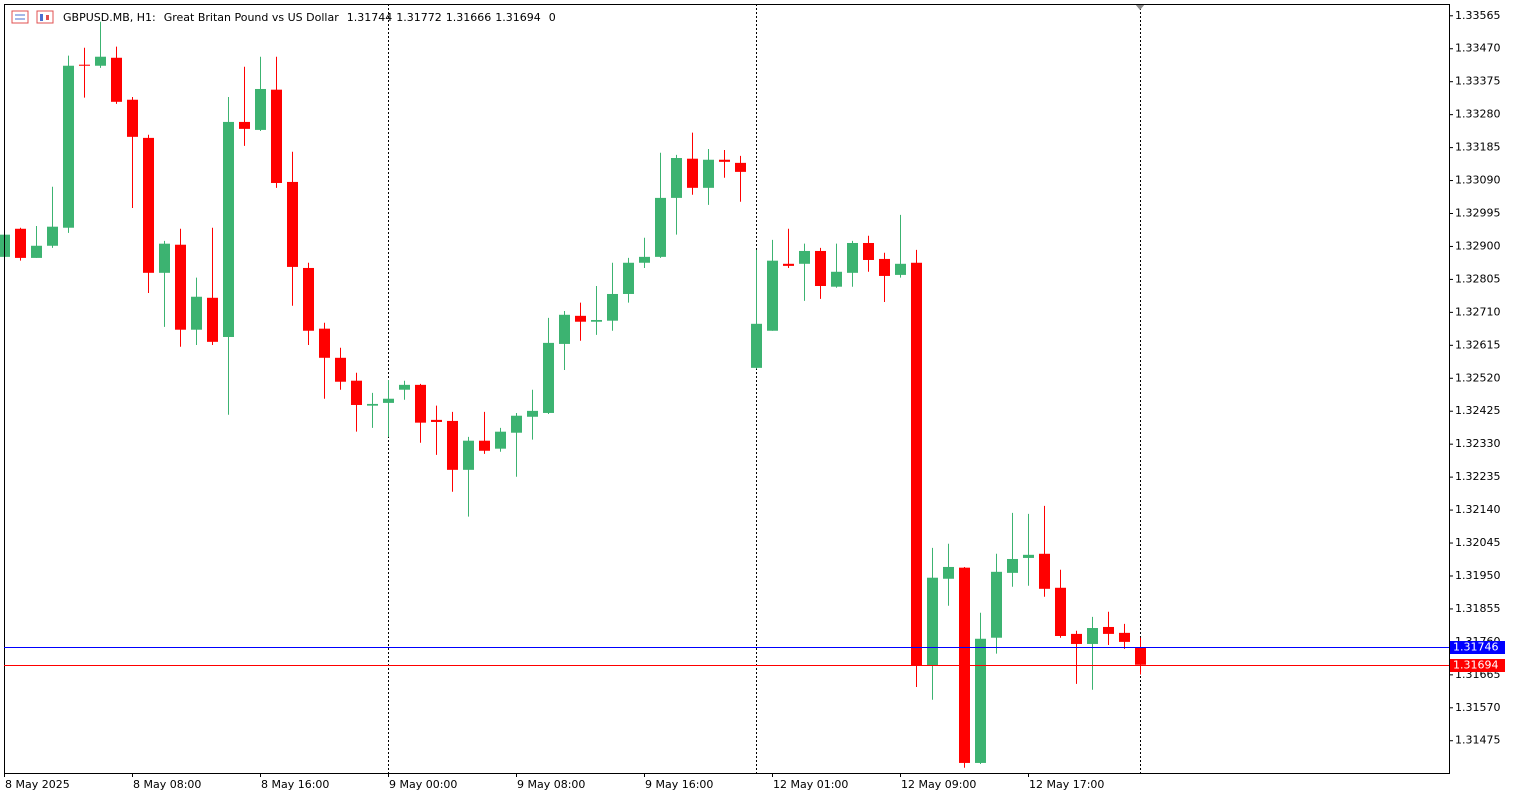  I want to click on y-tick-label: 1.32900, so click(1478, 245).